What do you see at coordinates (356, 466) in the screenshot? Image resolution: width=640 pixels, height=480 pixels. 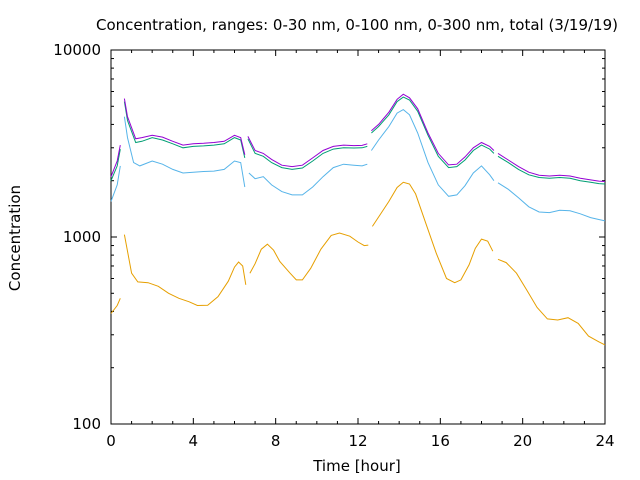 I see `x-axis-label: Time [hour]` at bounding box center [356, 466].